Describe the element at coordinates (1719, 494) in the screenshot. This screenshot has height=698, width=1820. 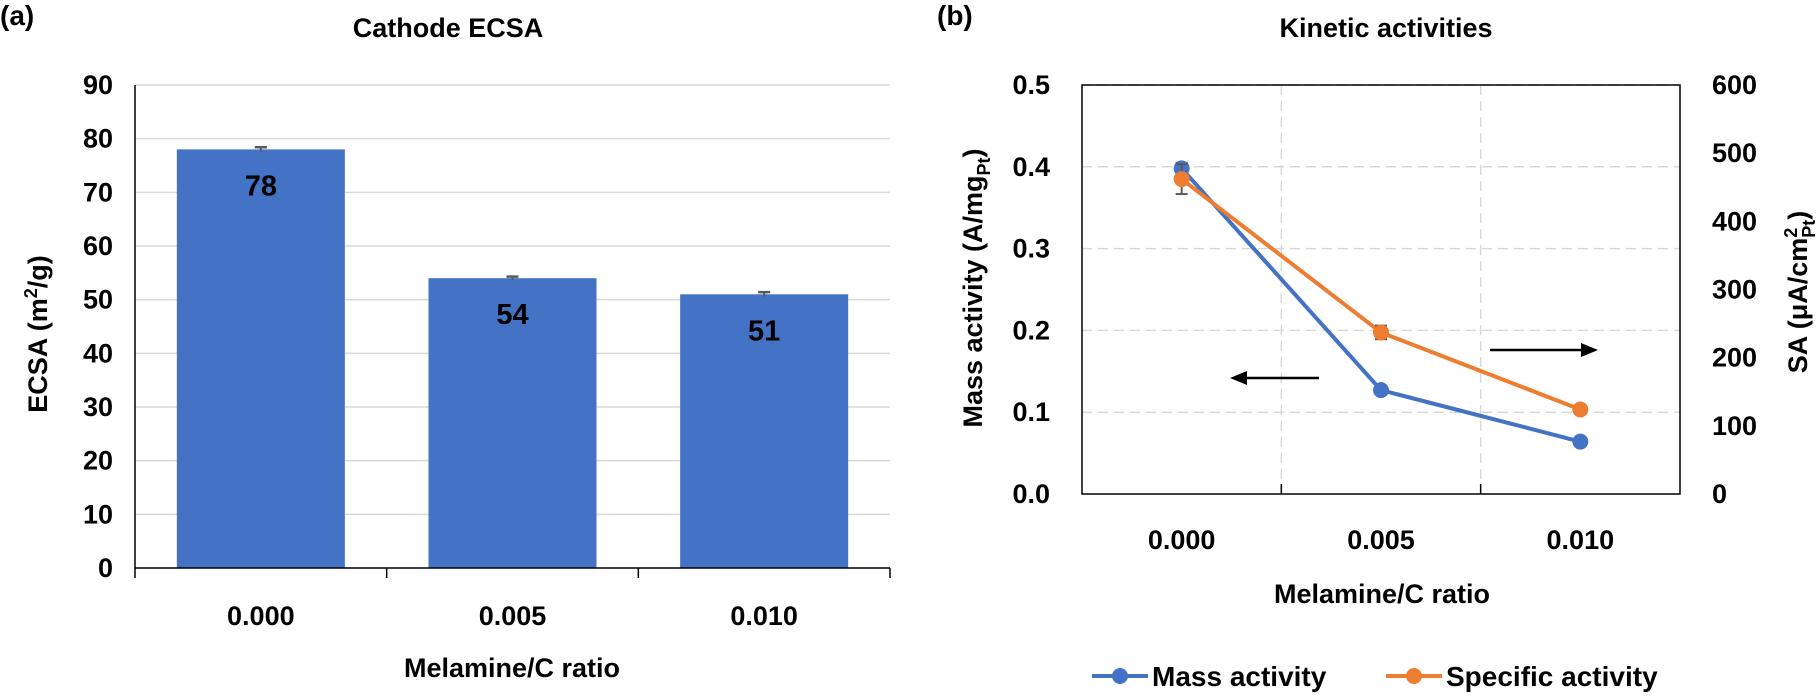
I see `sa-tick-label: 0` at that location.